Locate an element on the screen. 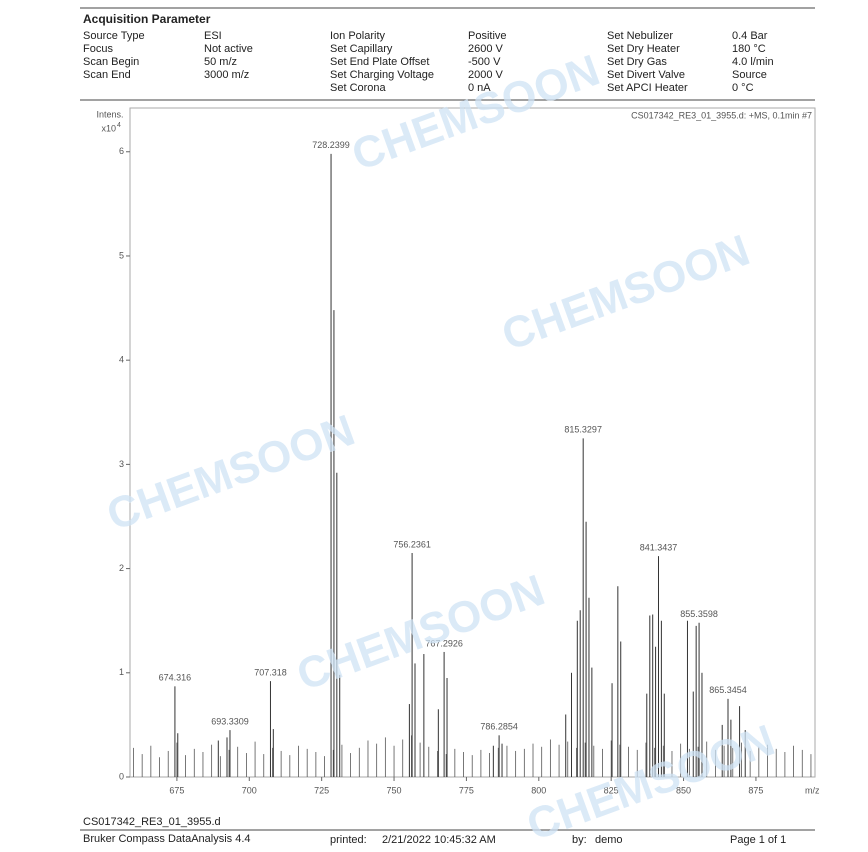  peak-label: 674.316 is located at coordinates (175, 678).